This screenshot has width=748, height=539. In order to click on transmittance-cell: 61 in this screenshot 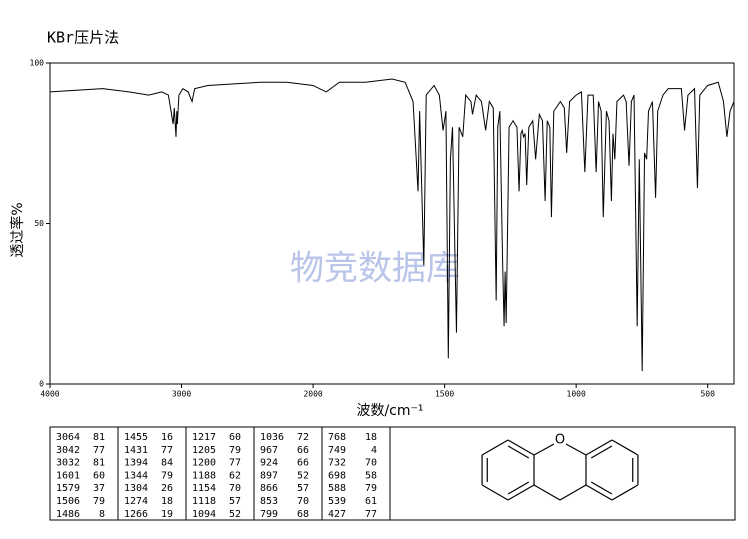, I will do `click(371, 501)`.